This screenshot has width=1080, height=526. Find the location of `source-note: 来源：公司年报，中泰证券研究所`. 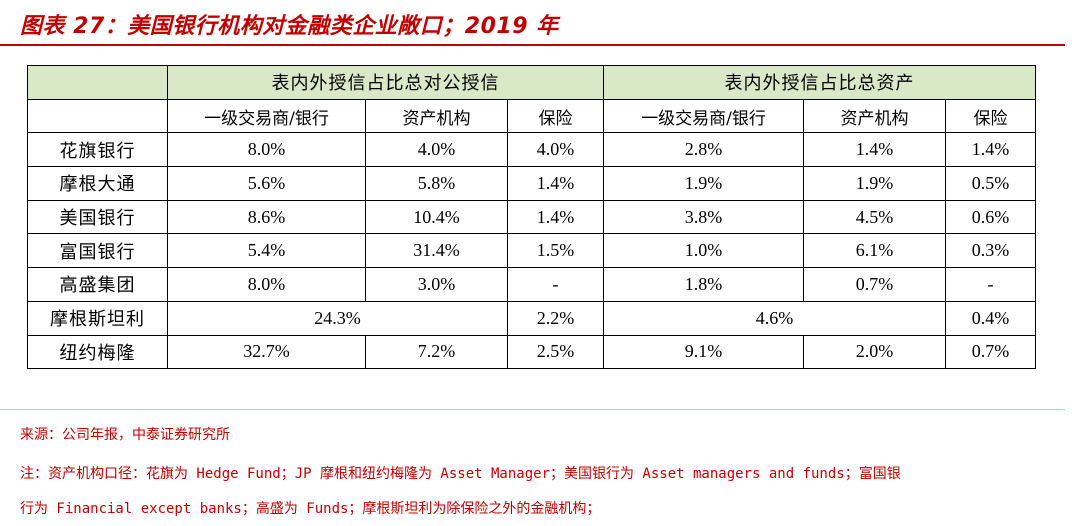

source-note: 来源：公司年报，中泰证券研究所 is located at coordinates (125, 435).